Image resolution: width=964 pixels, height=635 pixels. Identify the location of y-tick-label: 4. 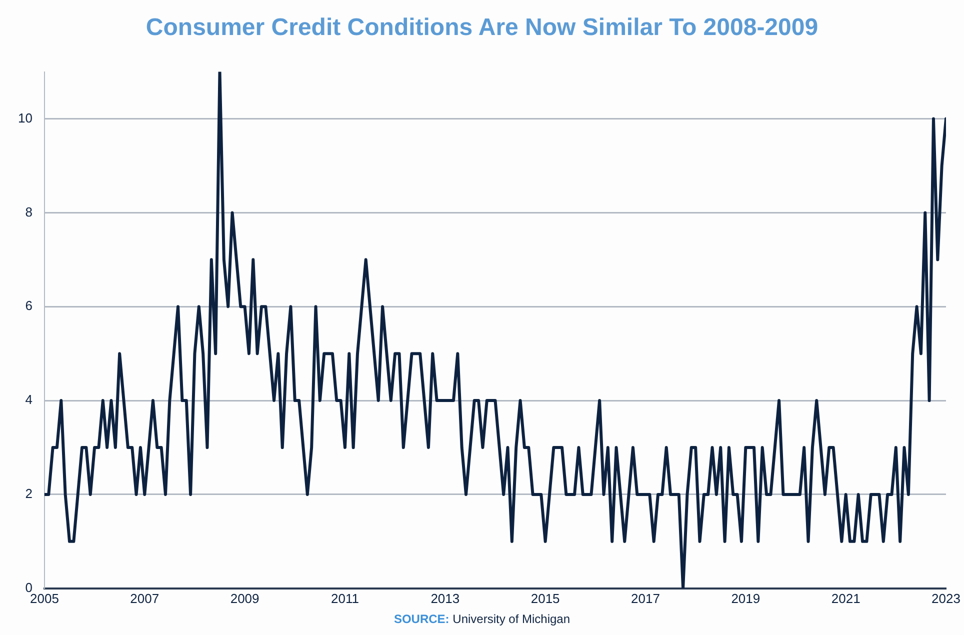
(28, 400).